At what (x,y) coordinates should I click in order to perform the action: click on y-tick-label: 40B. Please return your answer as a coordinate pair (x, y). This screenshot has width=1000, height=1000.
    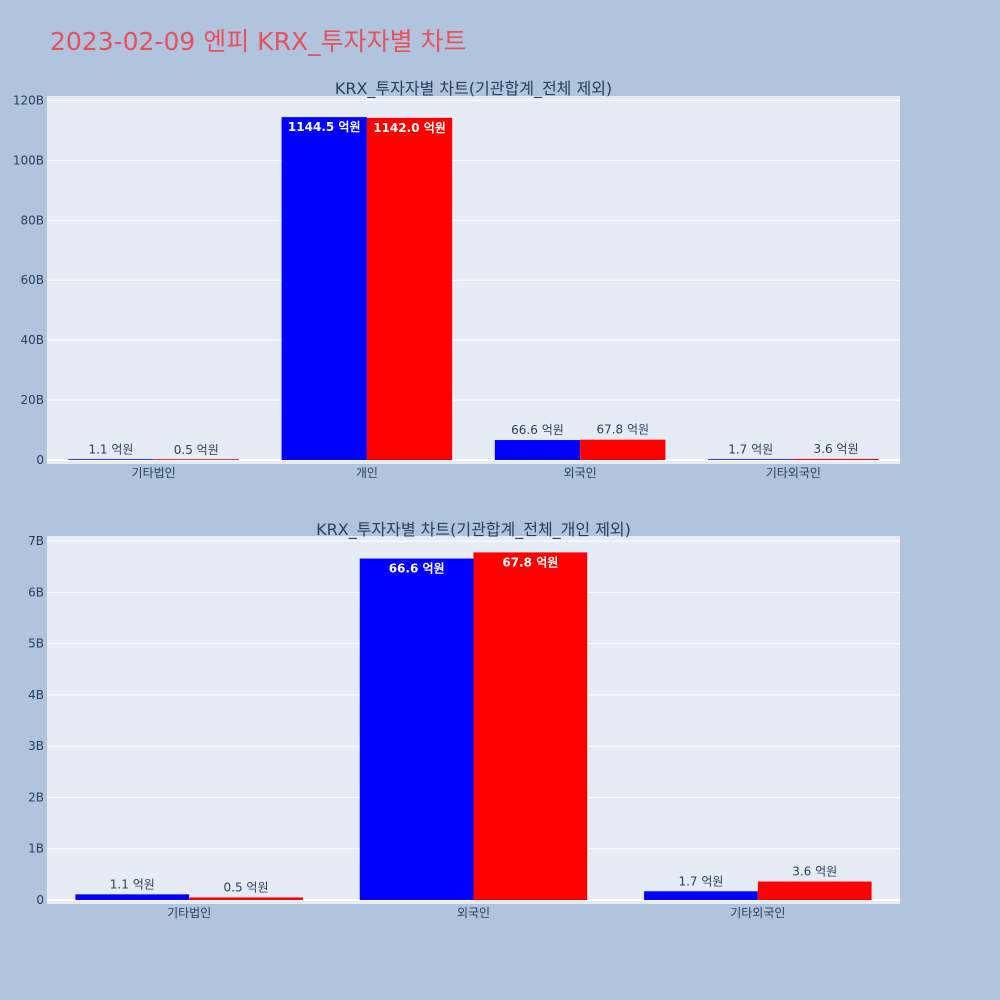
    Looking at the image, I should click on (32, 340).